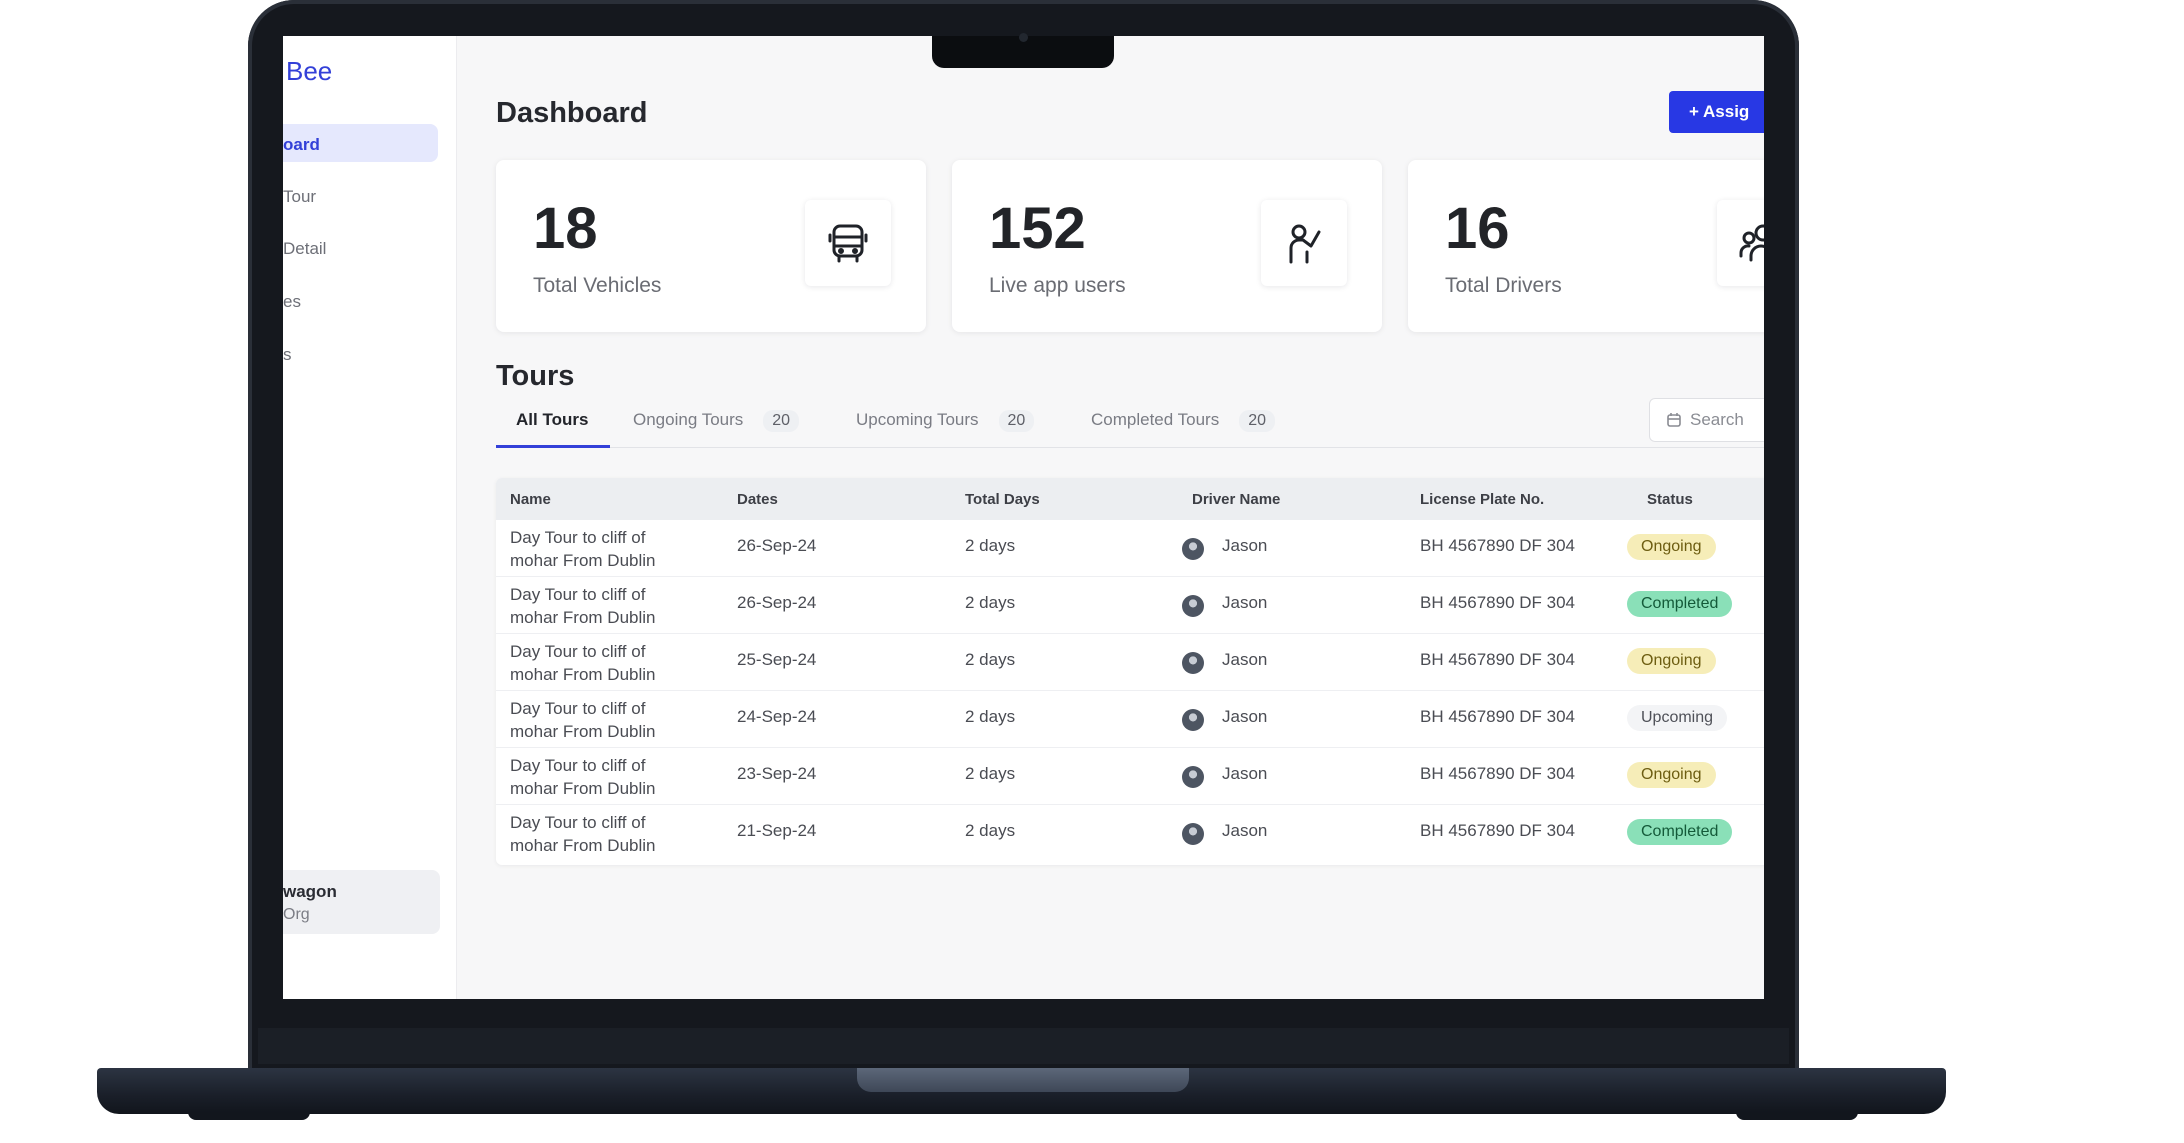  I want to click on tab-label: All Tours, so click(552, 419).